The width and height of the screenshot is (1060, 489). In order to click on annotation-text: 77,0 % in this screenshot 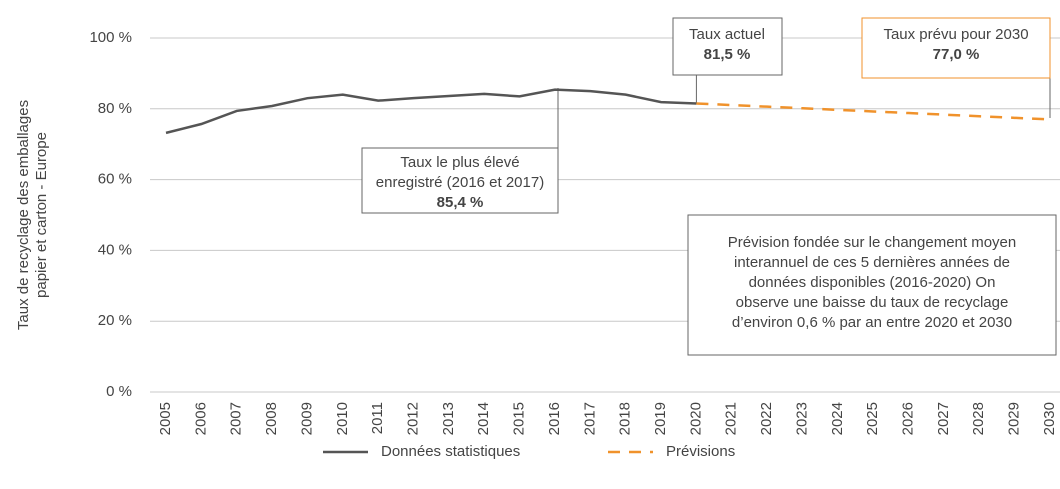, I will do `click(956, 54)`.